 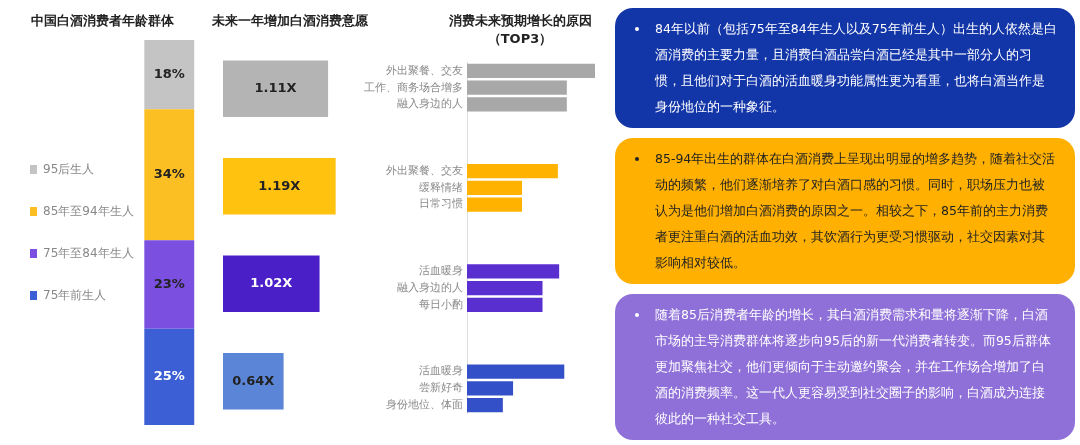 I want to click on chart-title: 未来一年增加白酒消费意愿, so click(x=290, y=21).